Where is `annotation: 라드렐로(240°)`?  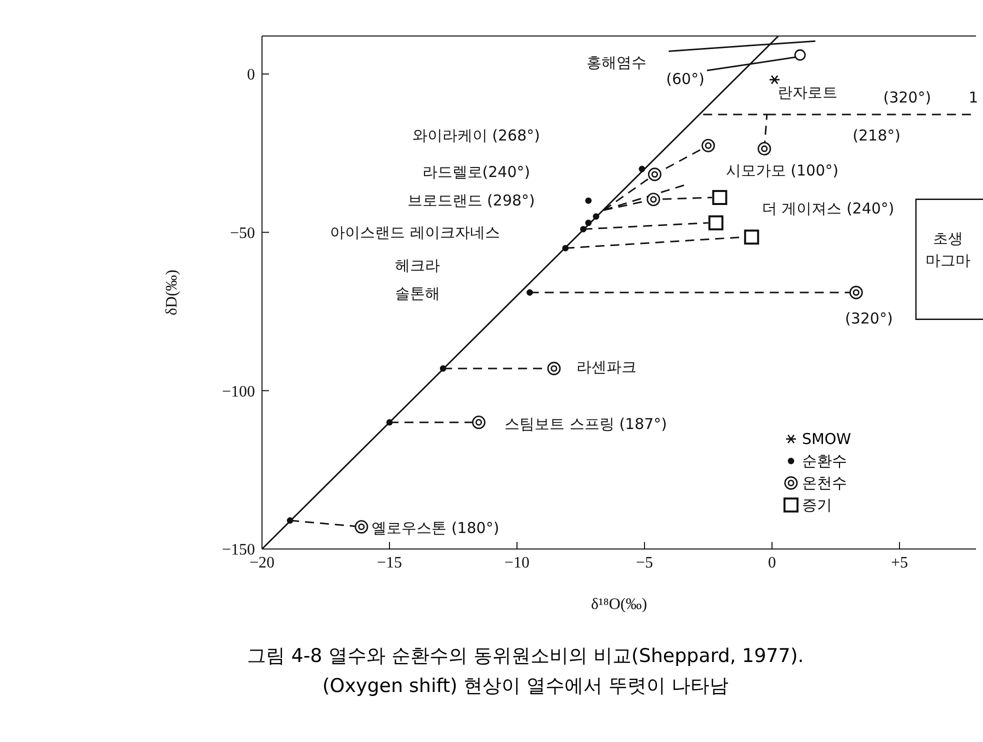 annotation: 라드렐로(240°) is located at coordinates (476, 172).